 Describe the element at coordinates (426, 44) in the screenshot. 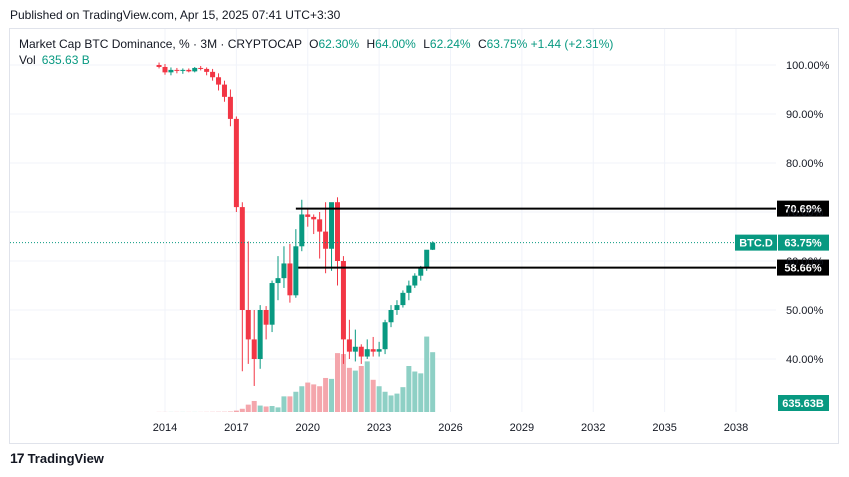

I see `legend-low-label: L` at that location.